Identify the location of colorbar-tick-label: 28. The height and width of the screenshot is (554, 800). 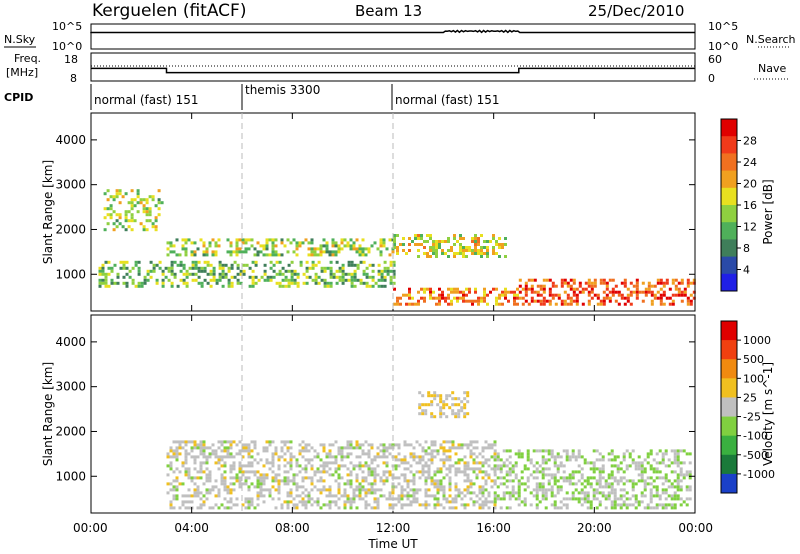
(750, 141).